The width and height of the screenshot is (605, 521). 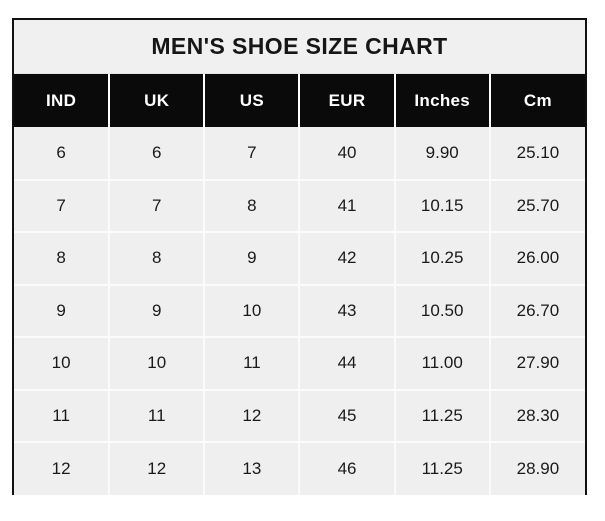 I want to click on cell-cm: 25.10, so click(x=537, y=154).